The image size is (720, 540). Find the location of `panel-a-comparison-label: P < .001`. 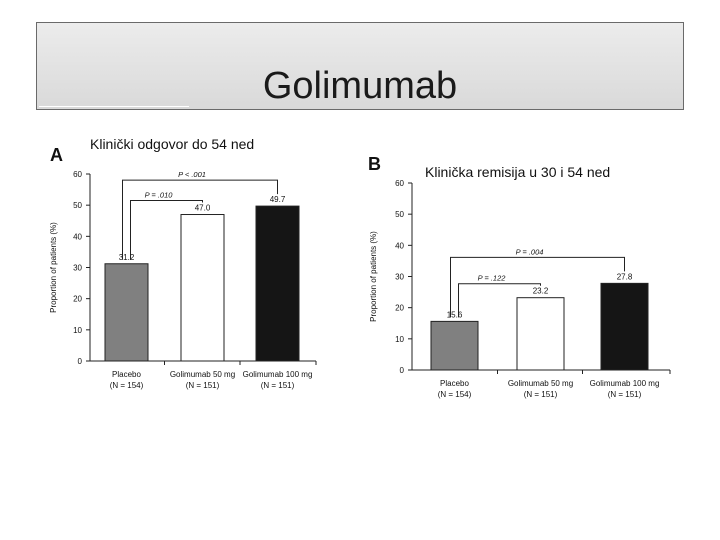

panel-a-comparison-label: P < .001 is located at coordinates (192, 174).